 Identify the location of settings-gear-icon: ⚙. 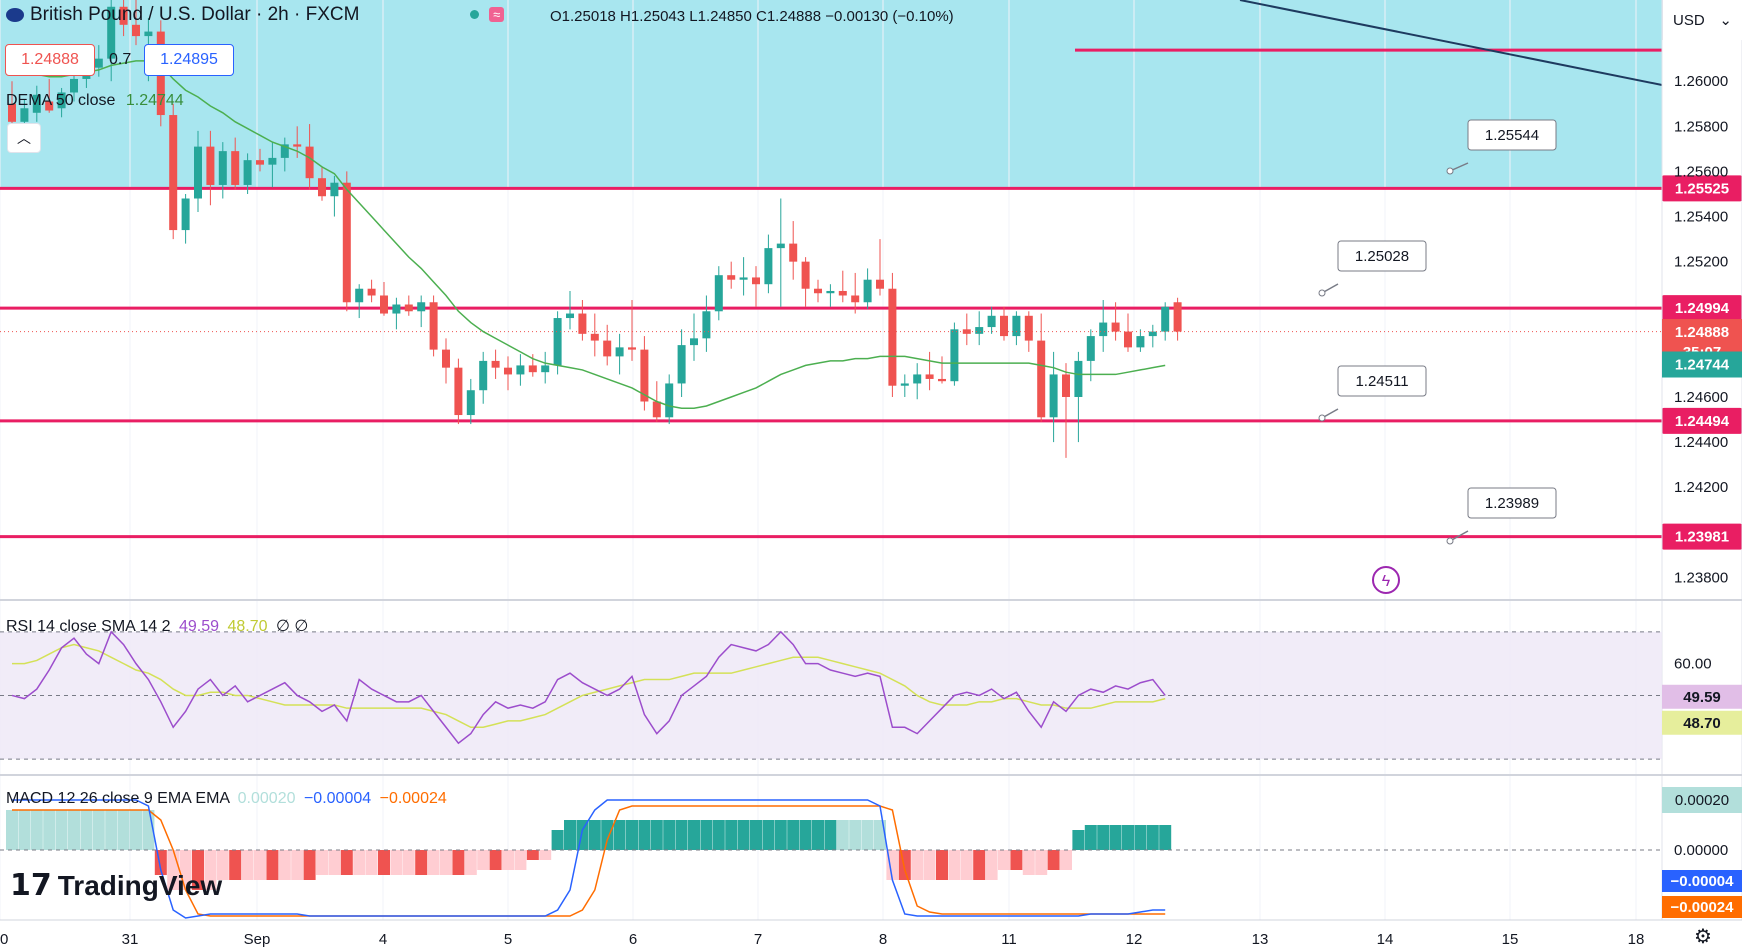
(1703, 937).